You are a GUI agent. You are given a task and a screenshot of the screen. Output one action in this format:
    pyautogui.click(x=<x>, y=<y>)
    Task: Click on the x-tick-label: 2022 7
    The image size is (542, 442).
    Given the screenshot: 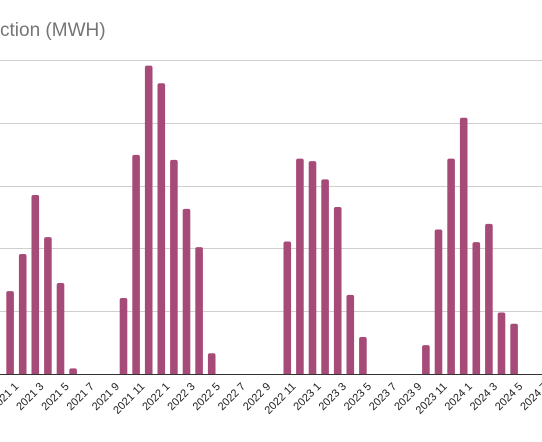 What is the action you would take?
    pyautogui.click(x=232, y=397)
    